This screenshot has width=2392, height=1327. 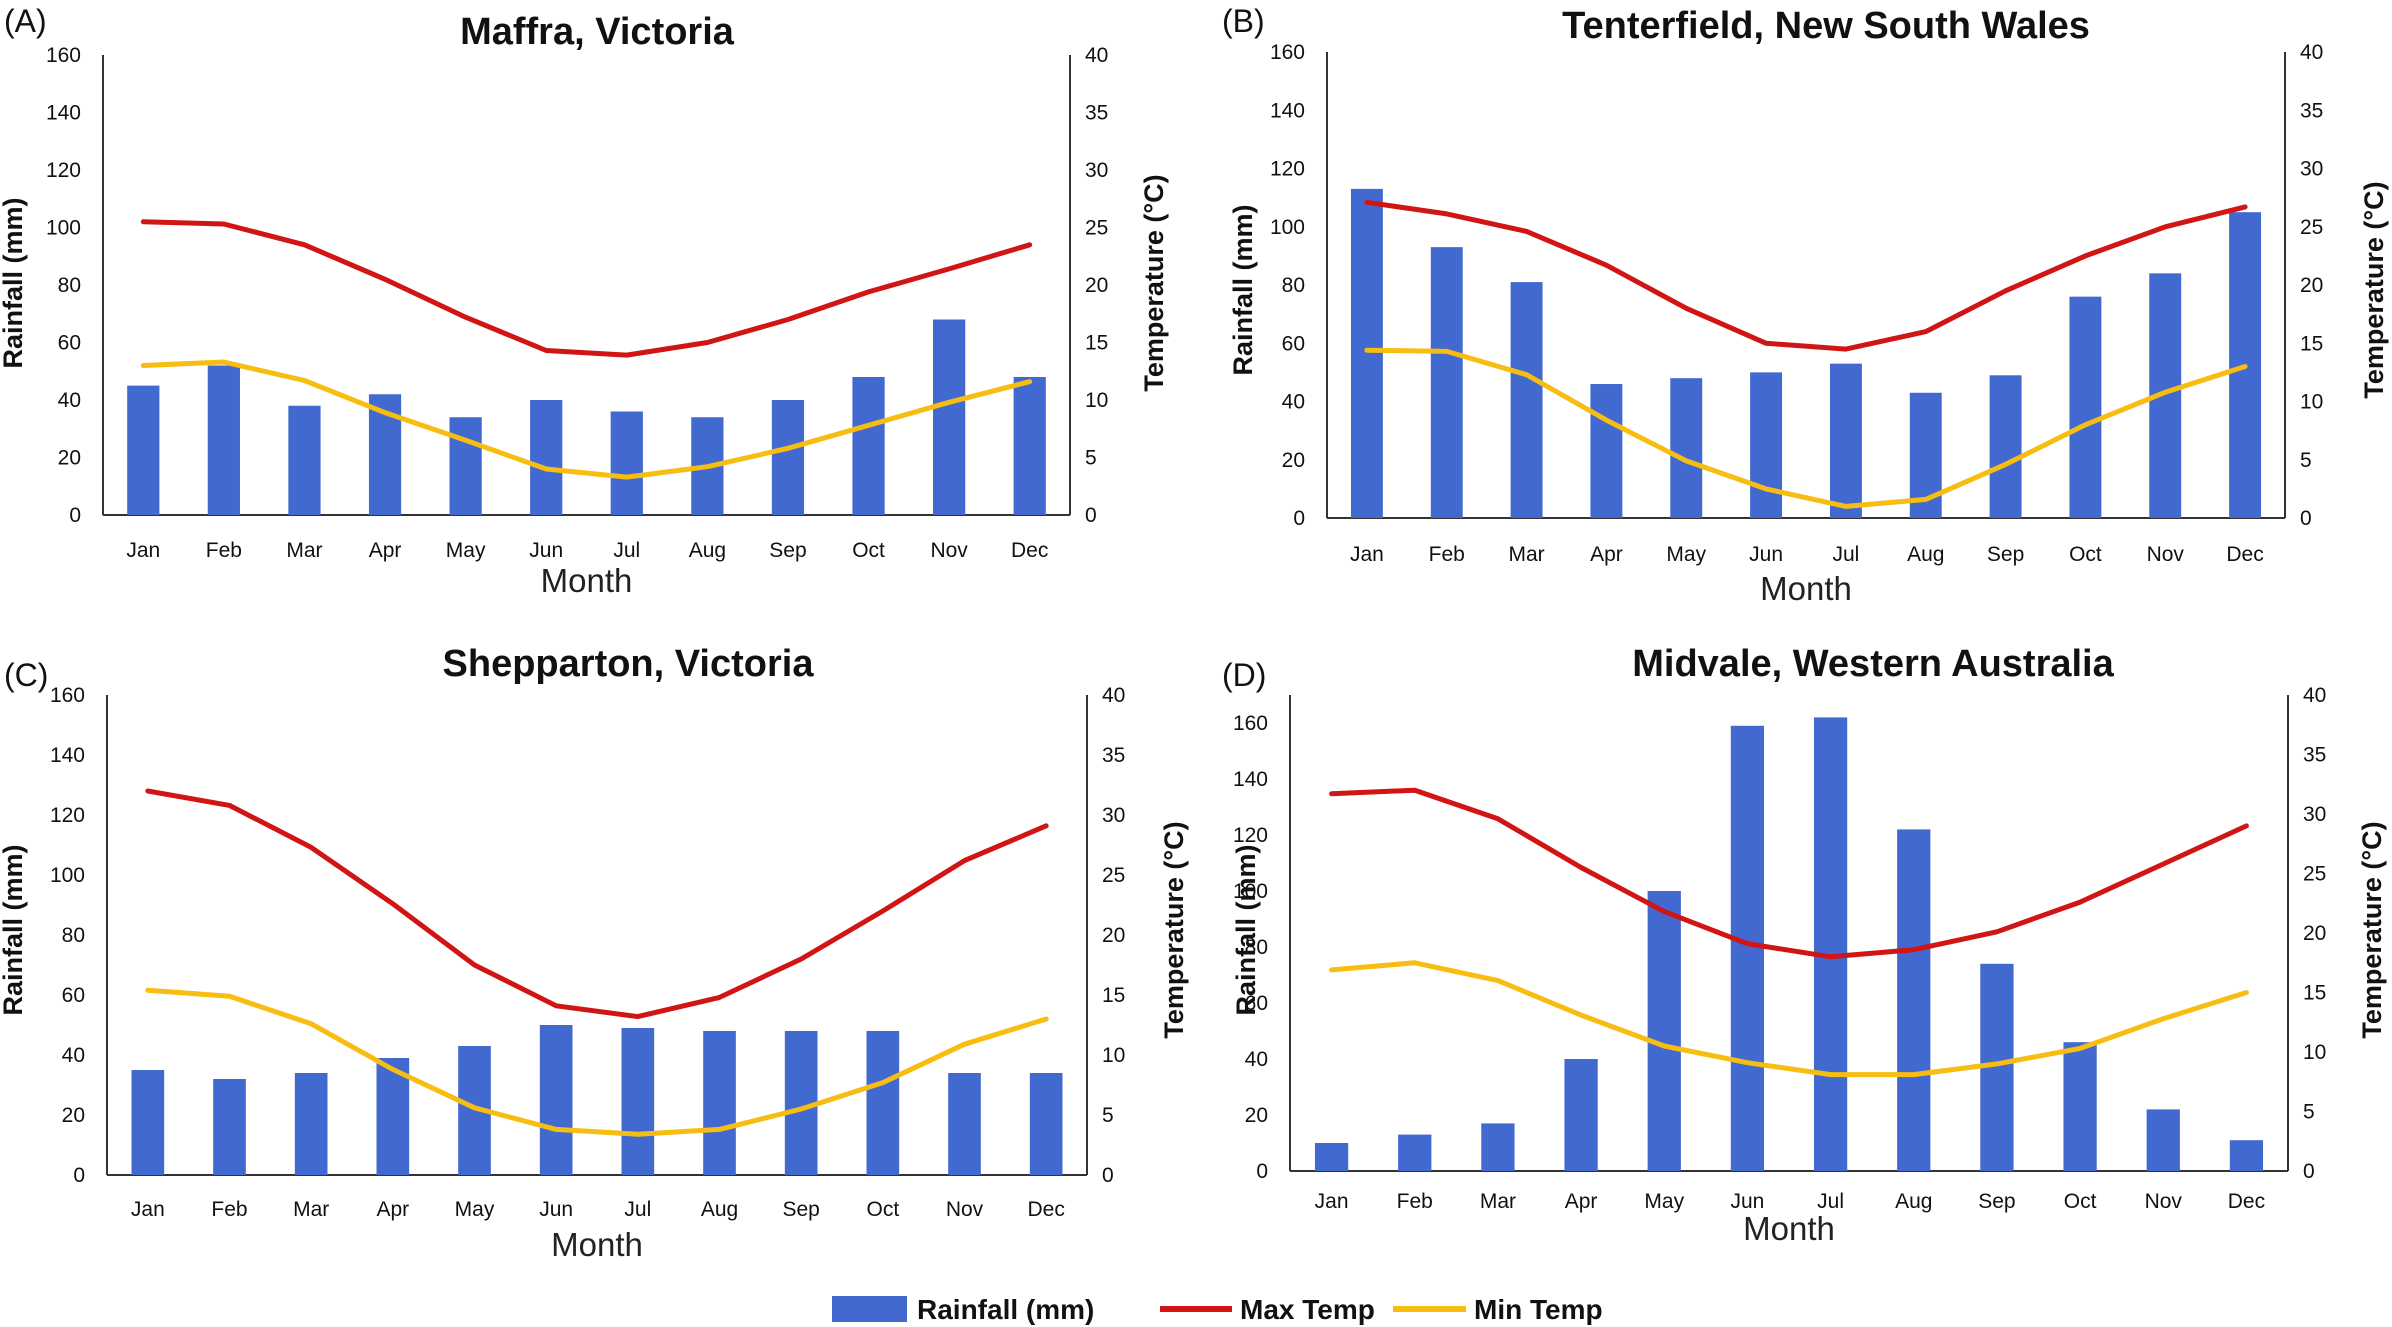 I want to click on y-tick-label: 100, so click(x=1250, y=891).